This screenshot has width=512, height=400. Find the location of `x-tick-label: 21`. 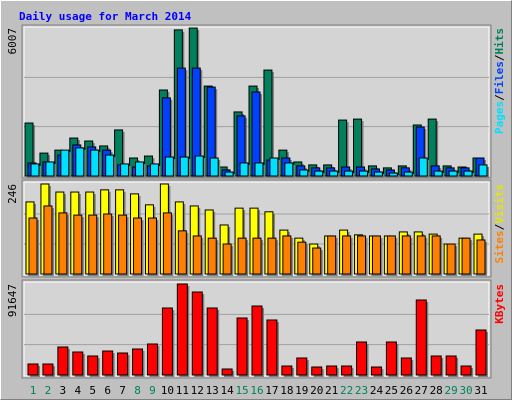

x-tick-label: 21 is located at coordinates (331, 390).